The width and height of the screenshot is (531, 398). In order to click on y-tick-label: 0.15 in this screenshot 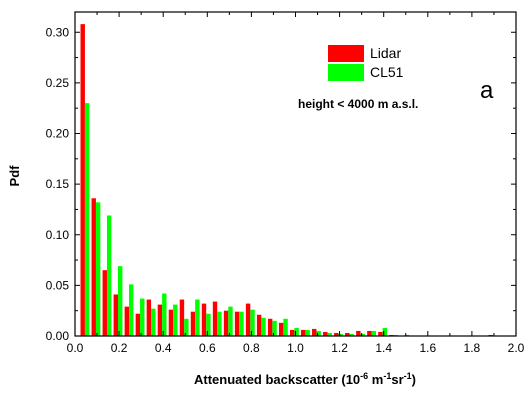, I will do `click(58, 184)`.